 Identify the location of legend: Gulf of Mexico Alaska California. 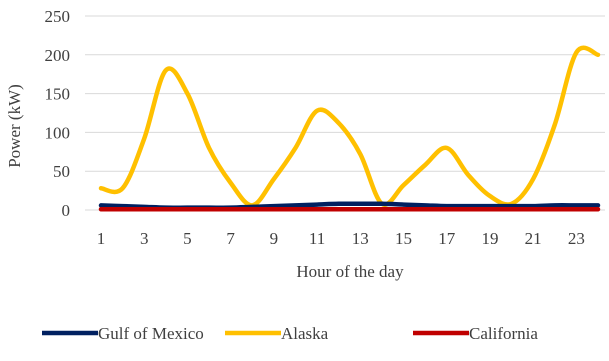
(290, 333).